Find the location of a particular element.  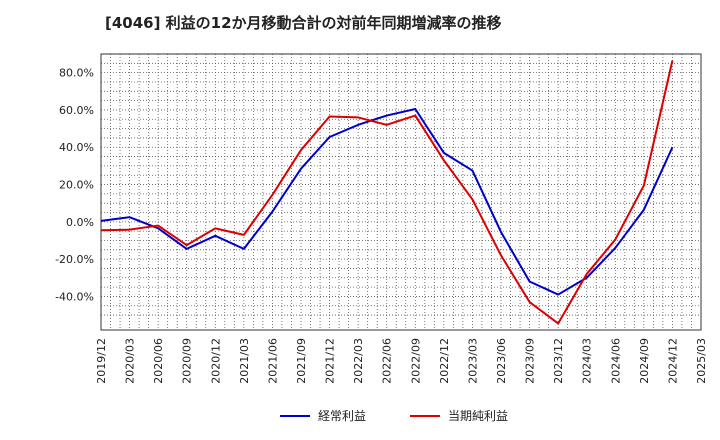

x-tick-label: 2025/03 is located at coordinates (701, 361).